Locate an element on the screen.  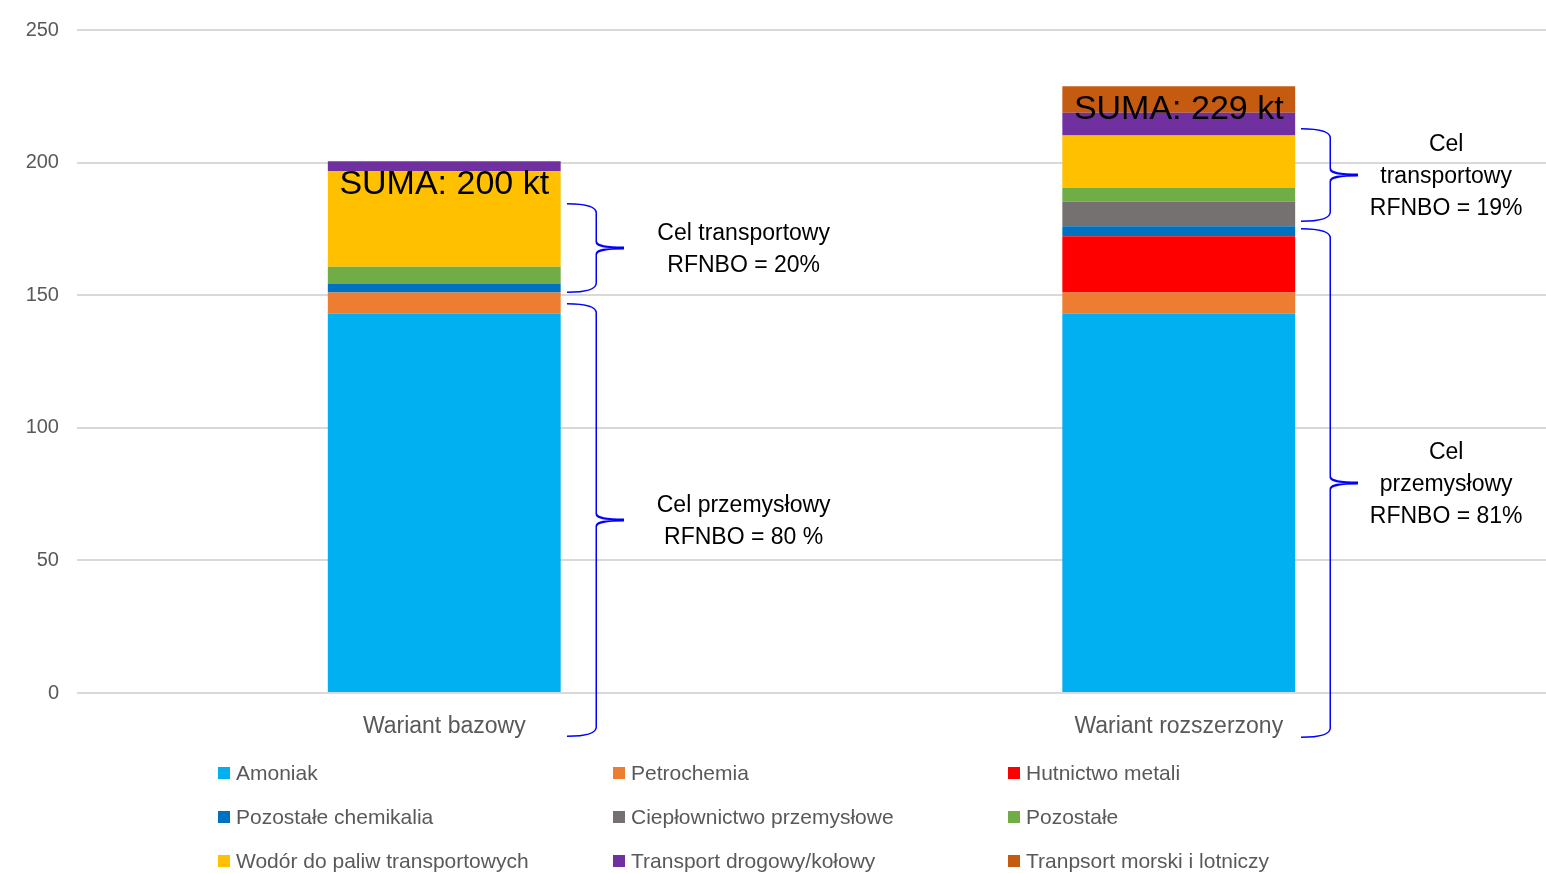
annotation: Cel przemysłowy RFNBO = 80 % is located at coordinates (743, 520).